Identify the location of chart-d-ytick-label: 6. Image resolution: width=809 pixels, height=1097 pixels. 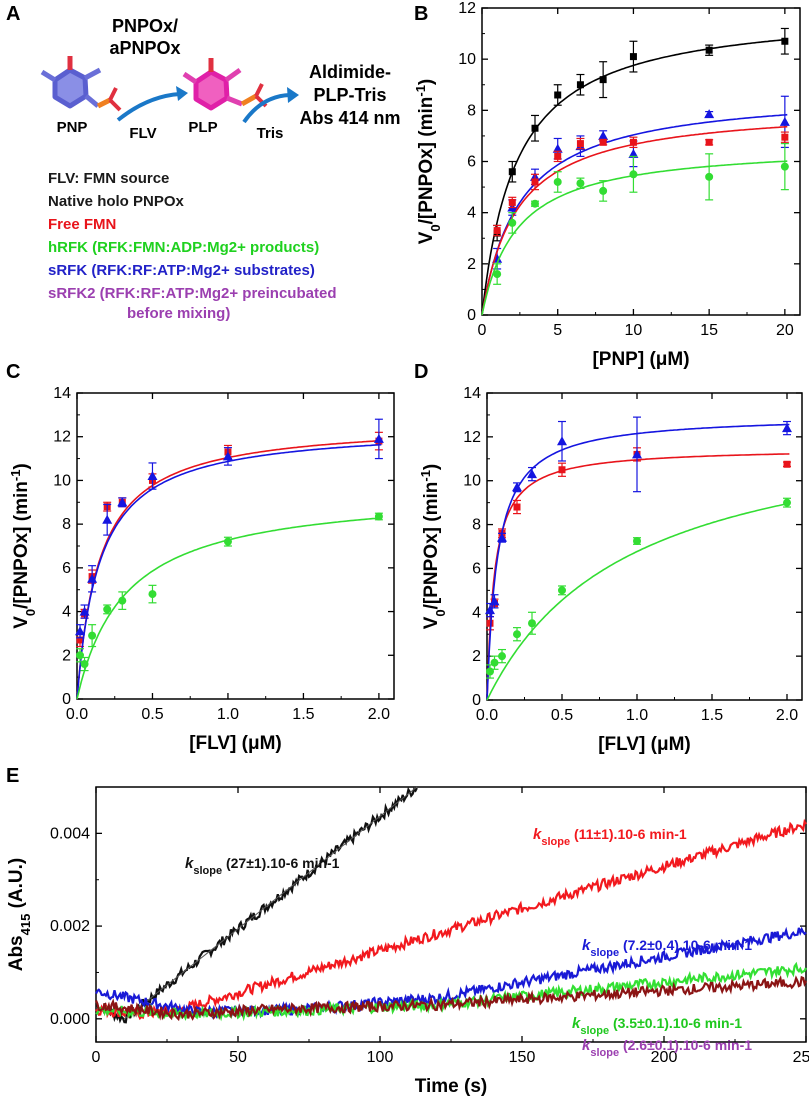
(476, 568).